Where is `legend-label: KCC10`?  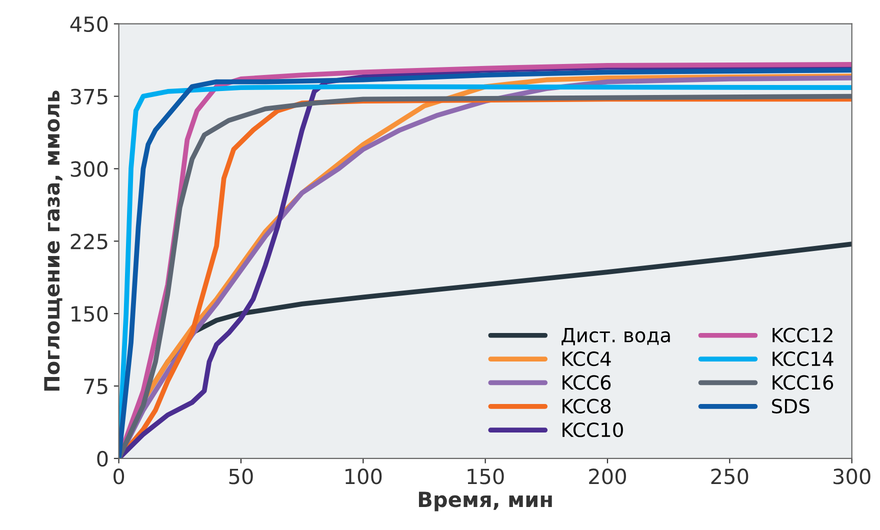 legend-label: KCC10 is located at coordinates (592, 430).